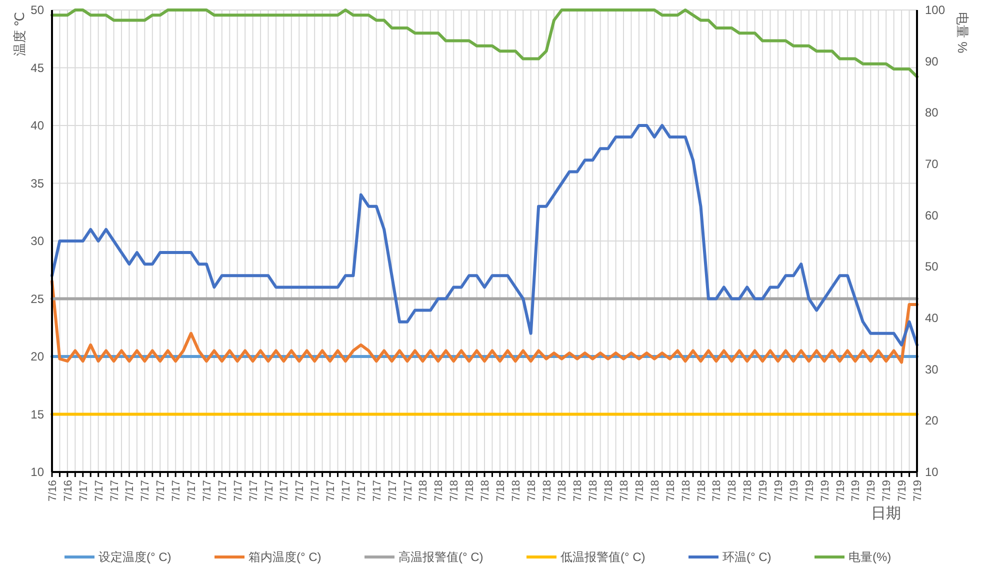 The image size is (981, 571). What do you see at coordinates (19, 34) in the screenshot?
I see `y-axis-title: 温度 ℃` at bounding box center [19, 34].